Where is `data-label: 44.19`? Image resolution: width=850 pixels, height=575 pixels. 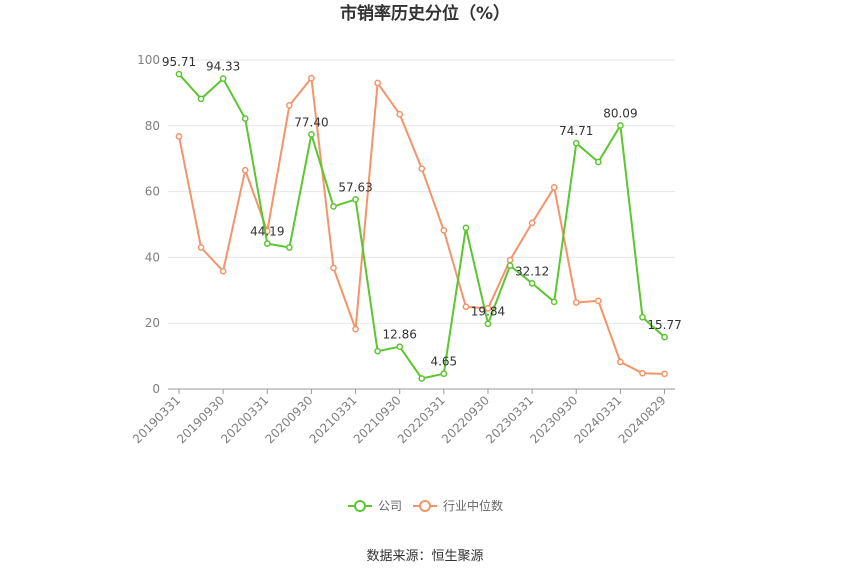 data-label: 44.19 is located at coordinates (267, 232).